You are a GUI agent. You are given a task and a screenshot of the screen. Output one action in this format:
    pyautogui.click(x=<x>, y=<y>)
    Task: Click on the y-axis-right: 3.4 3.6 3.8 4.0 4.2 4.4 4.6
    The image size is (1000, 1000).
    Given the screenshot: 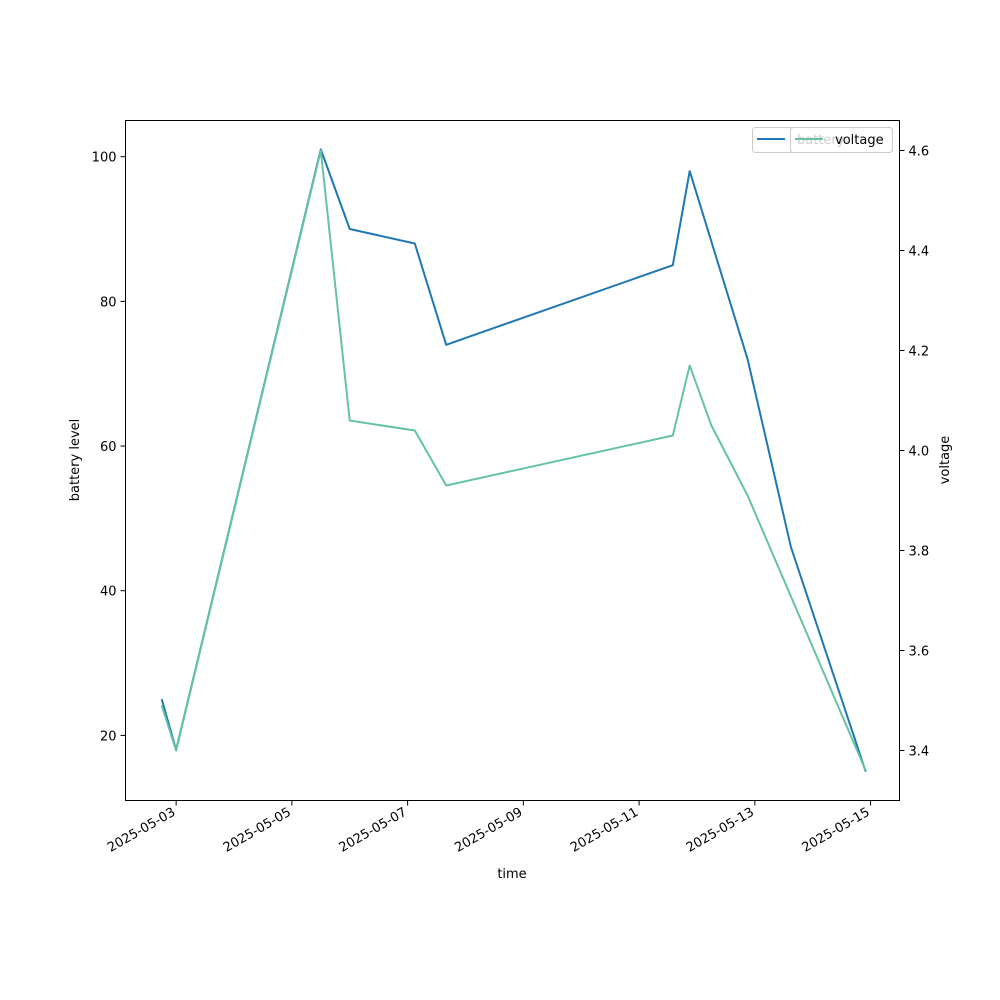 What is the action you would take?
    pyautogui.click(x=914, y=452)
    